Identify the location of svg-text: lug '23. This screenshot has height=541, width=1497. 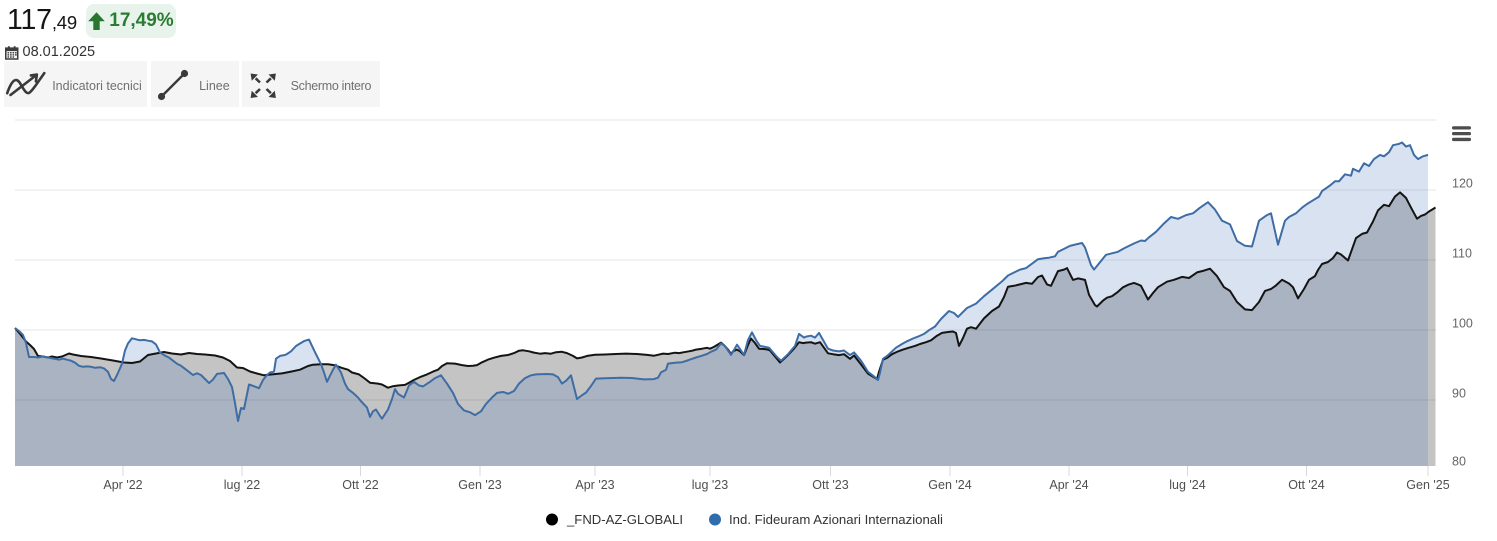
(710, 485).